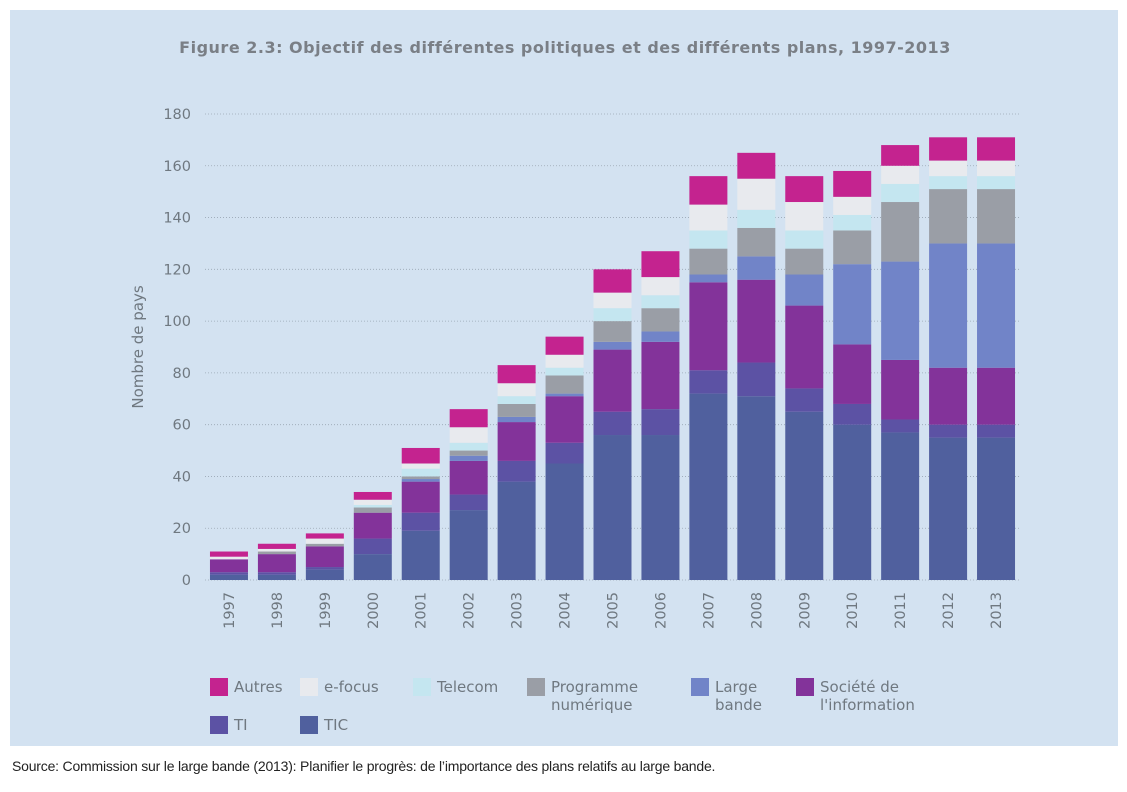 The image size is (1127, 792). Describe the element at coordinates (182, 529) in the screenshot. I see `y-tick-label: 20` at that location.